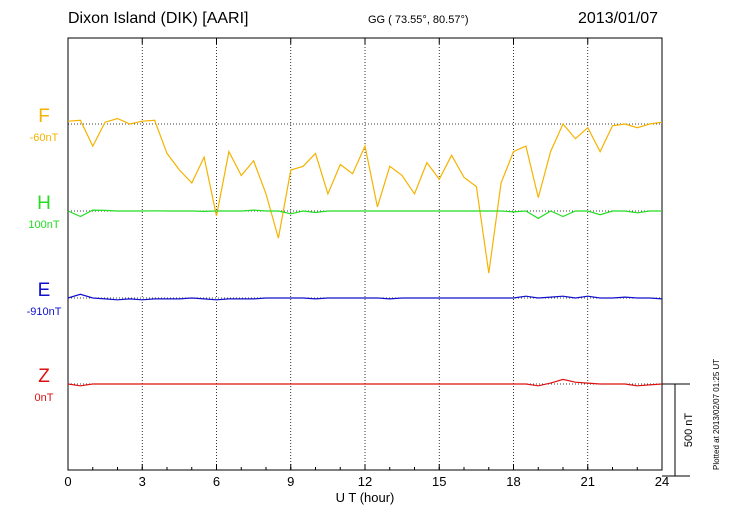 Image resolution: width=730 pixels, height=520 pixels. What do you see at coordinates (44, 138) in the screenshot?
I see `baseline-label-f: -60nT` at bounding box center [44, 138].